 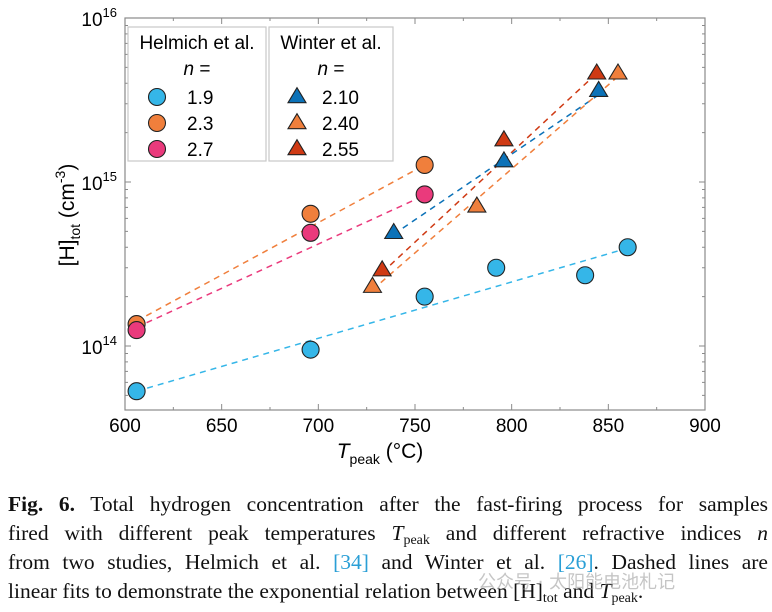 I want to click on caption-text: and Winter et al., so click(x=463, y=562).